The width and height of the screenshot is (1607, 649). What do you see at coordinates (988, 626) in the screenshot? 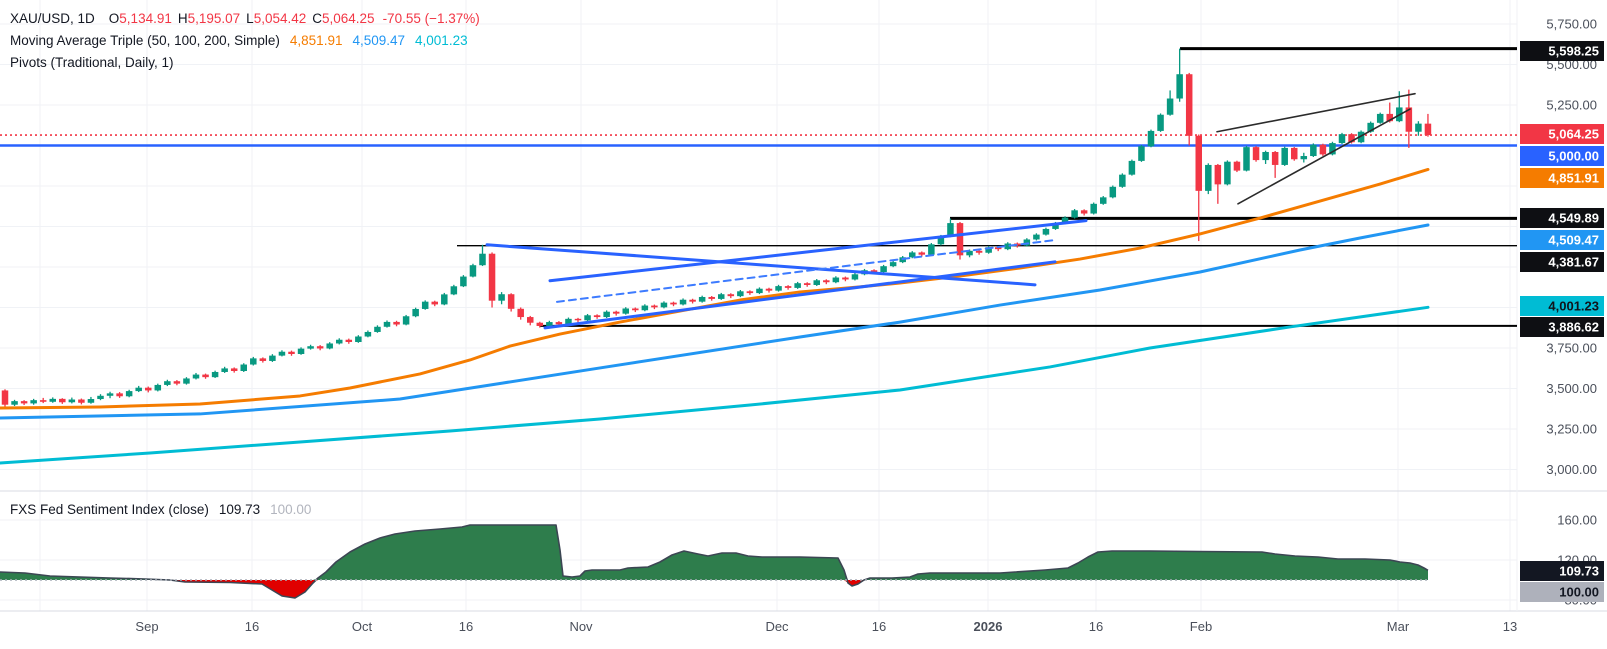
I see `time-tick-label: 2026` at bounding box center [988, 626].